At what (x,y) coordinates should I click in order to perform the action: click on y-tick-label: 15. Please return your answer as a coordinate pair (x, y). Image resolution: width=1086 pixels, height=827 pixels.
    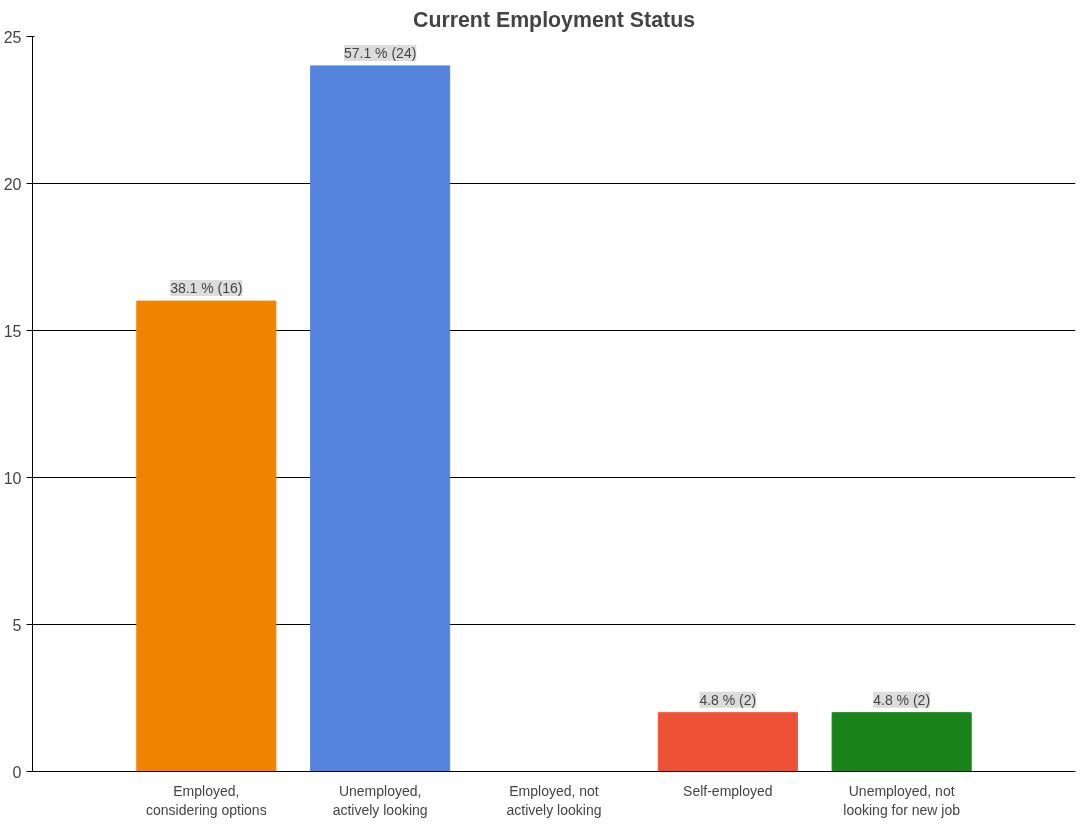
    Looking at the image, I should click on (12, 331).